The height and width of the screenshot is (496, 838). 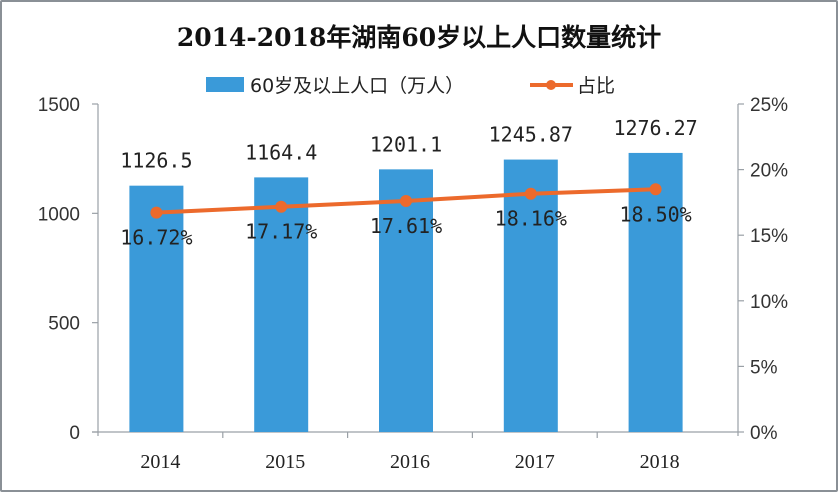 What do you see at coordinates (530, 193) in the screenshot?
I see `ratio-point-2017` at bounding box center [530, 193].